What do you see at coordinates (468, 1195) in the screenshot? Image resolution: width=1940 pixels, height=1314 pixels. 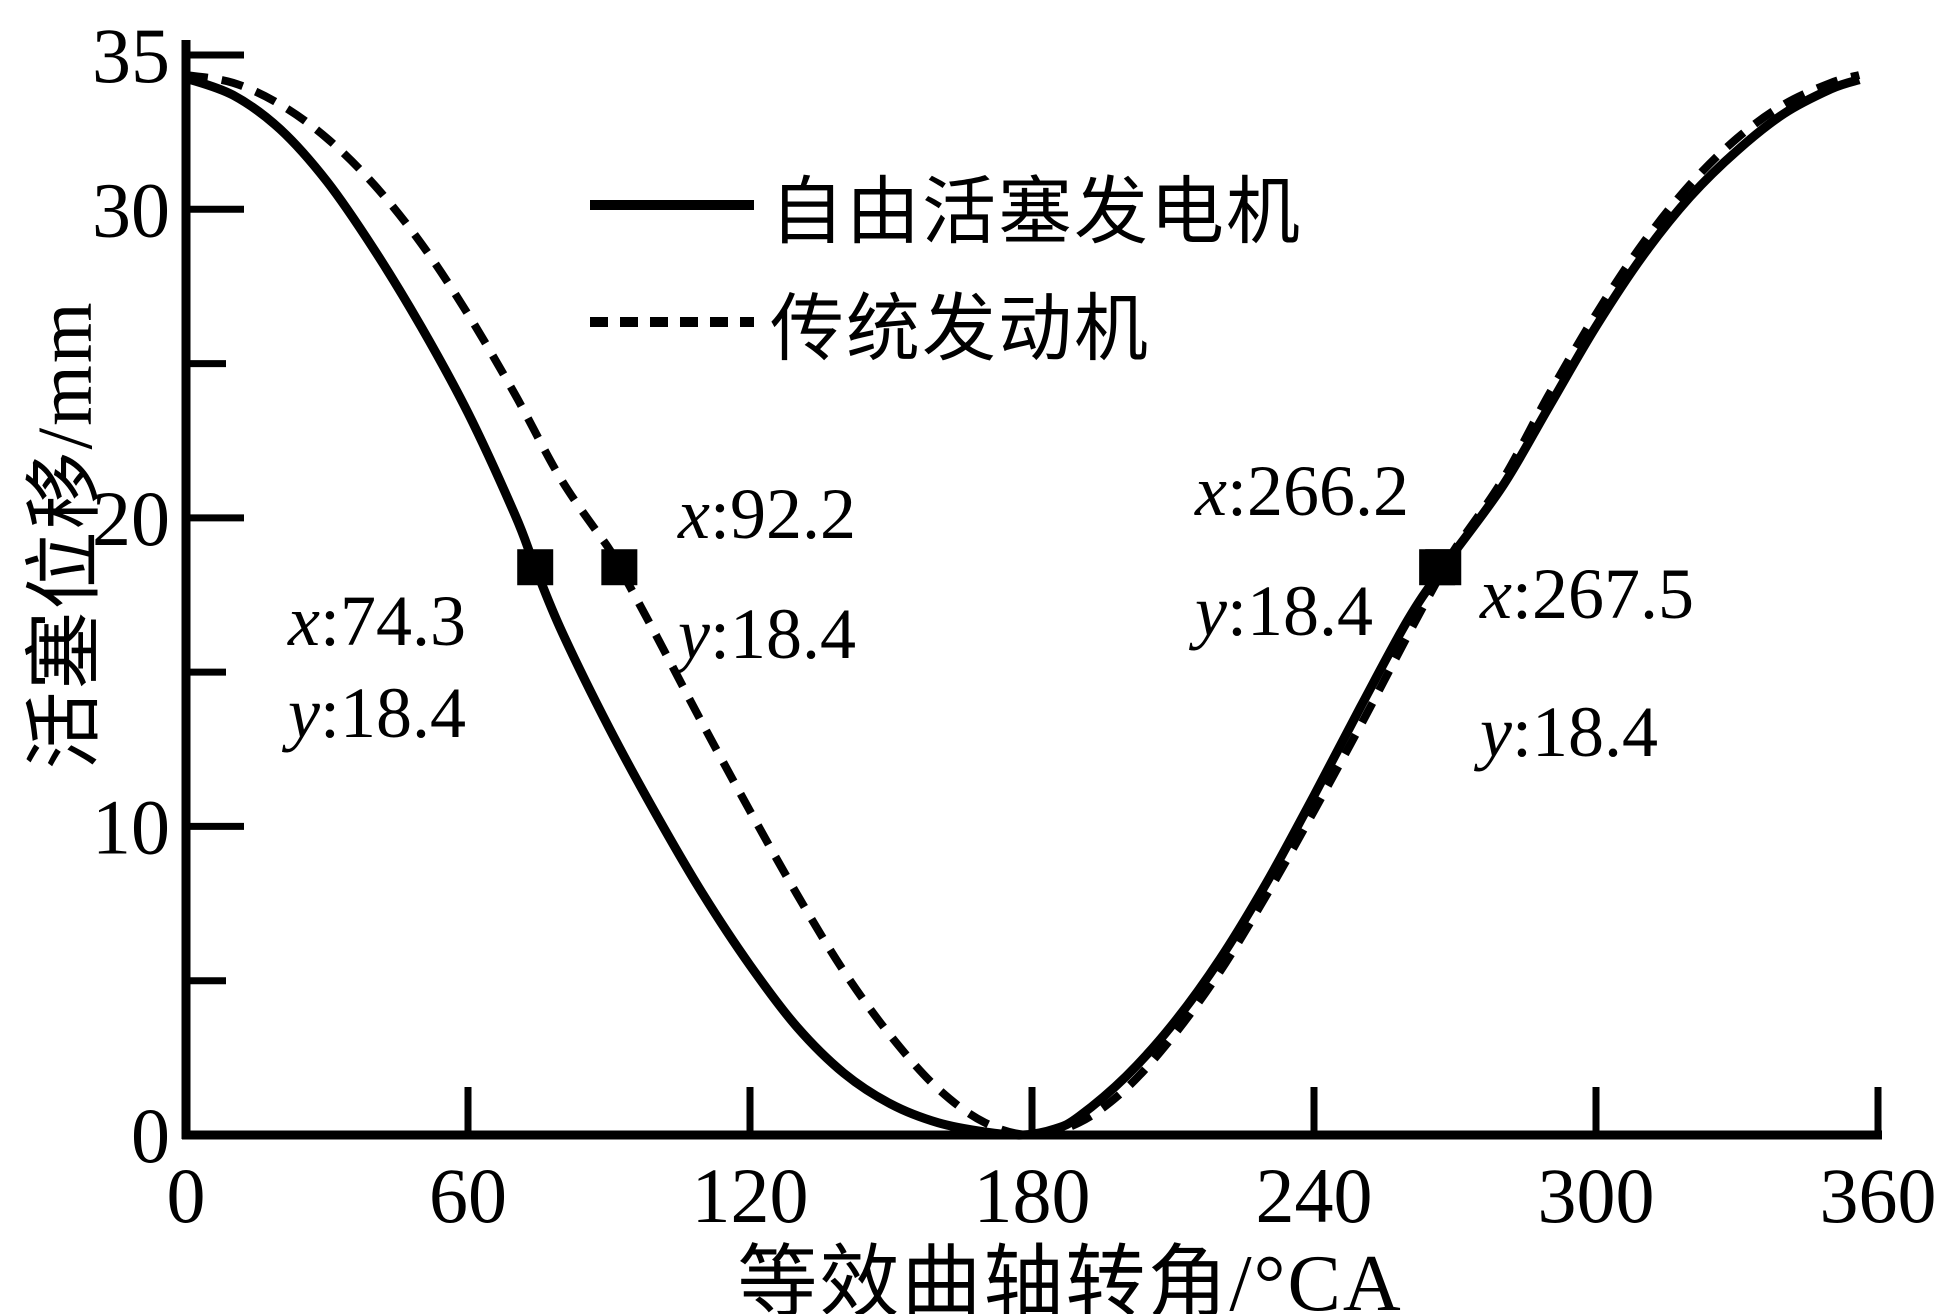 I see `x-tick-label-60: 60` at bounding box center [468, 1195].